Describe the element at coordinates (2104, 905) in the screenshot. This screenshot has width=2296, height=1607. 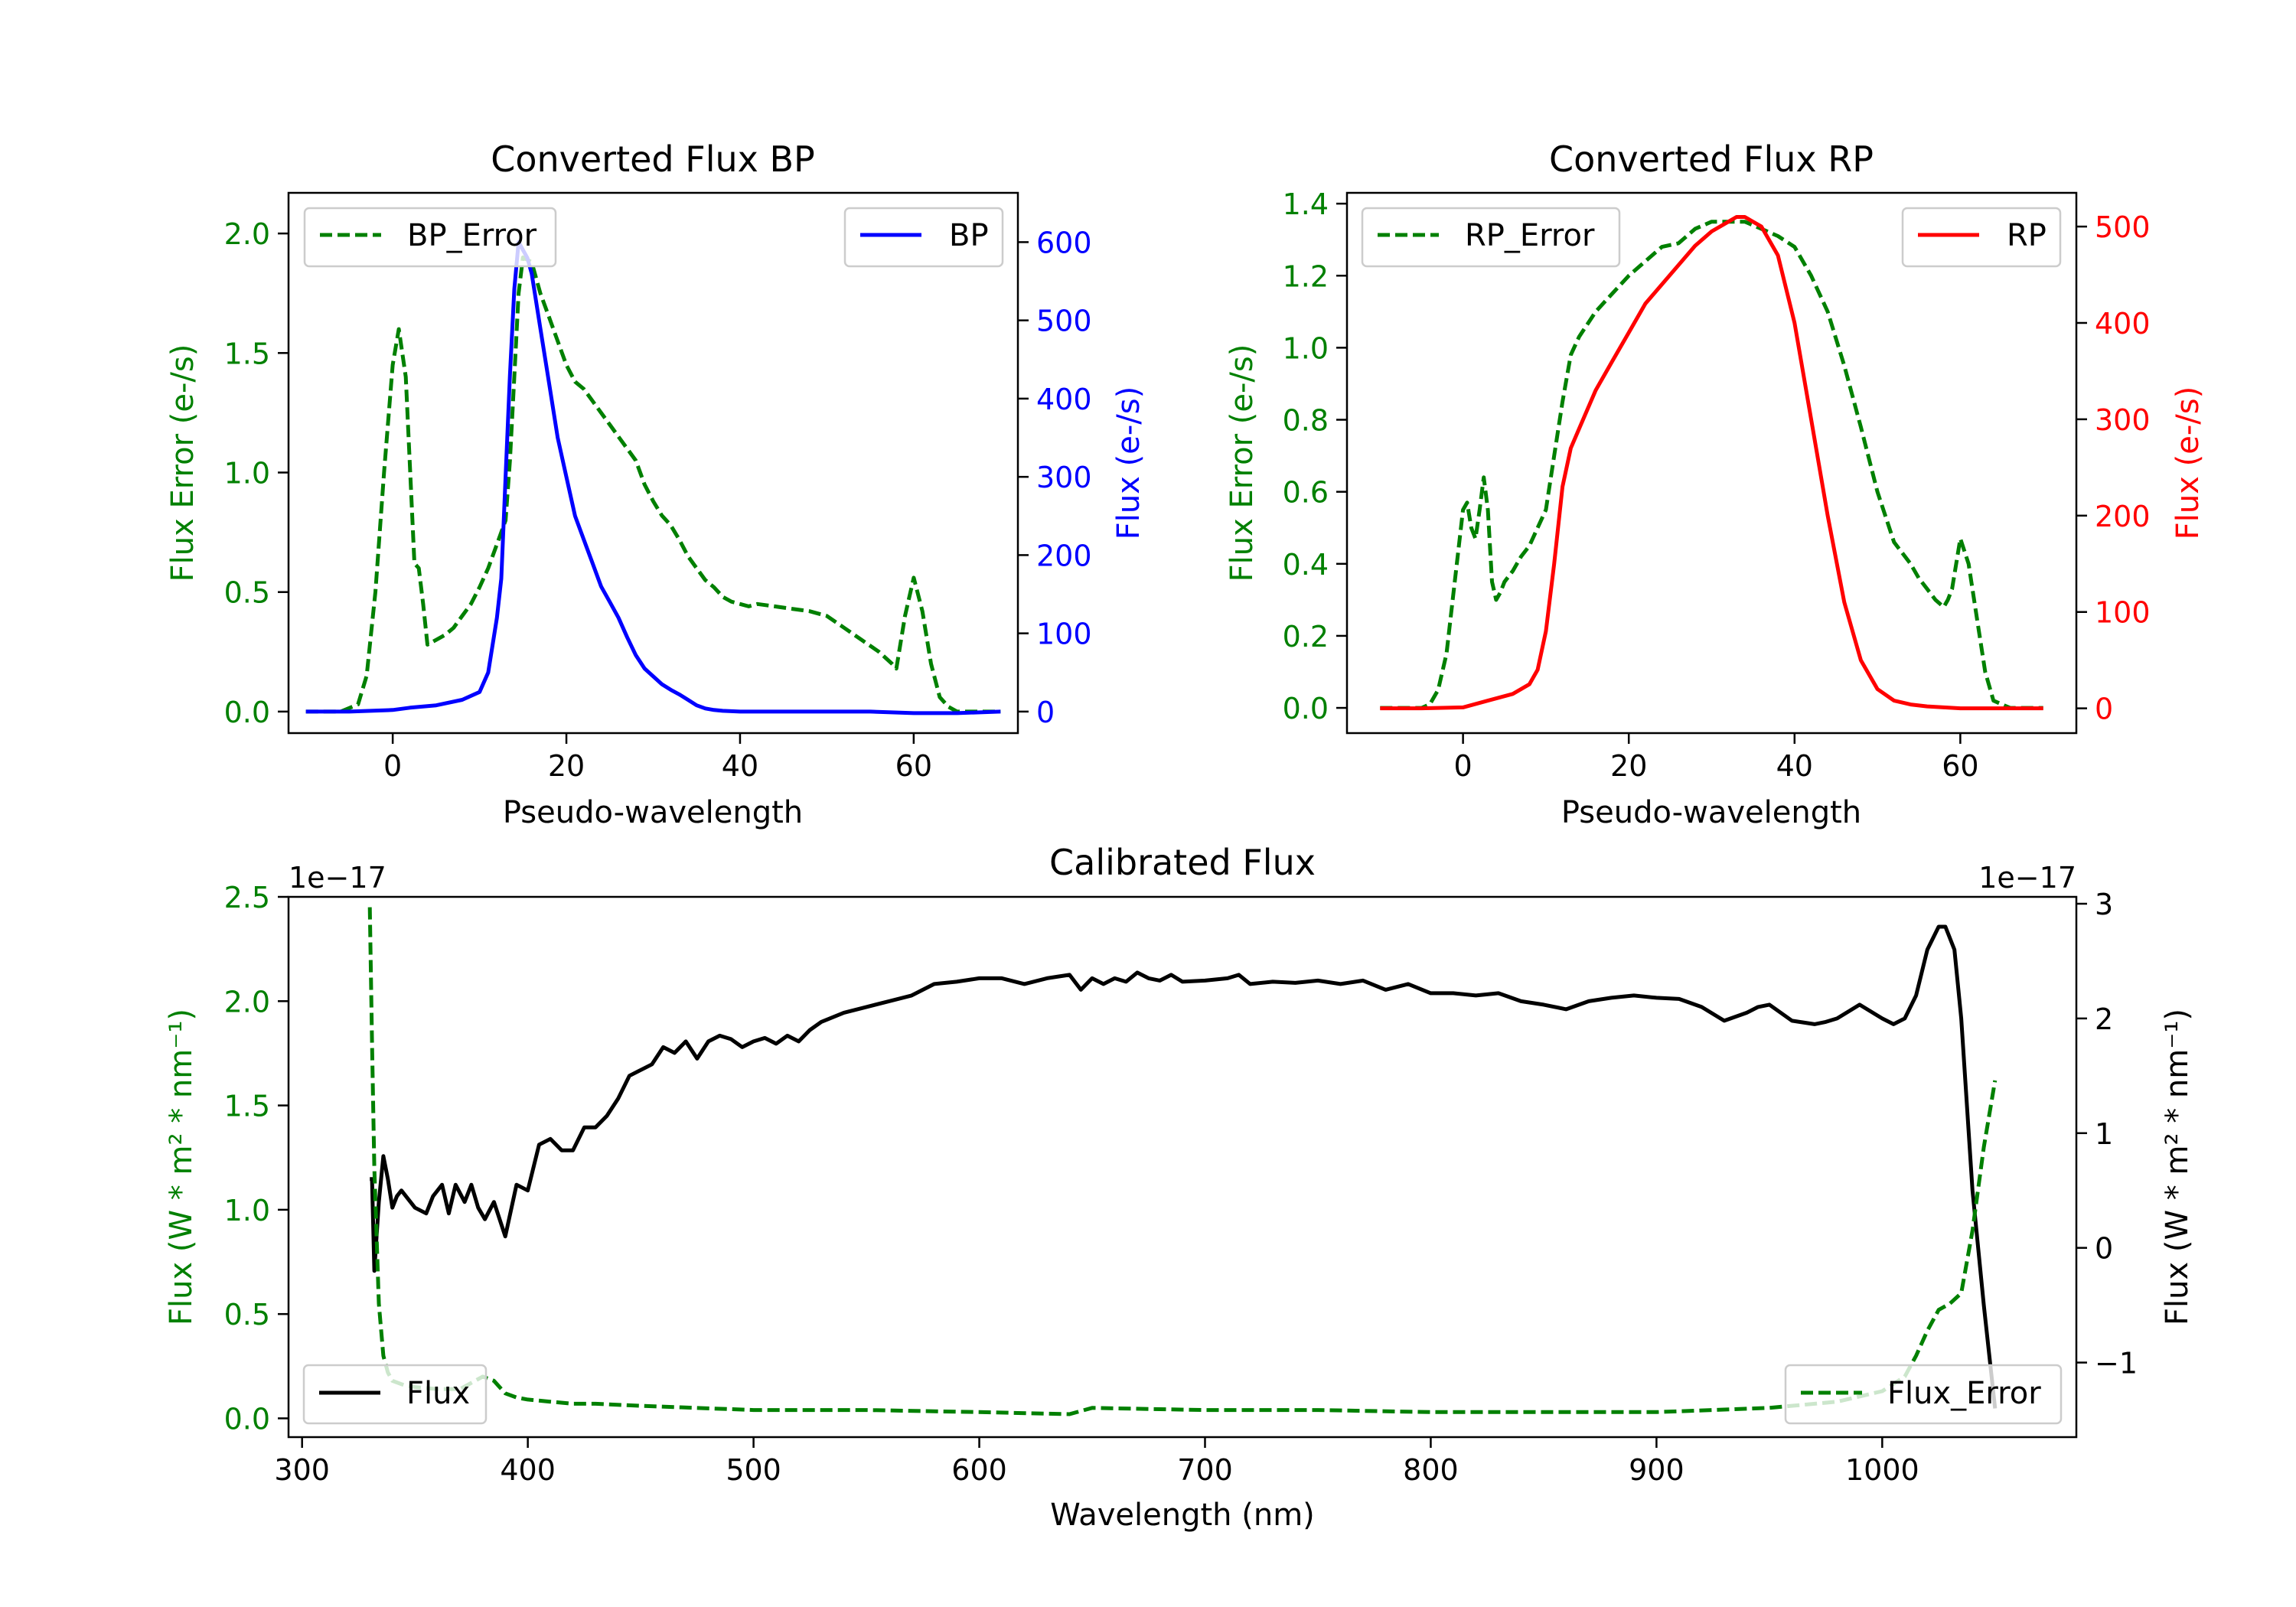
I see `calibrated-right-tick-label: 3` at that location.